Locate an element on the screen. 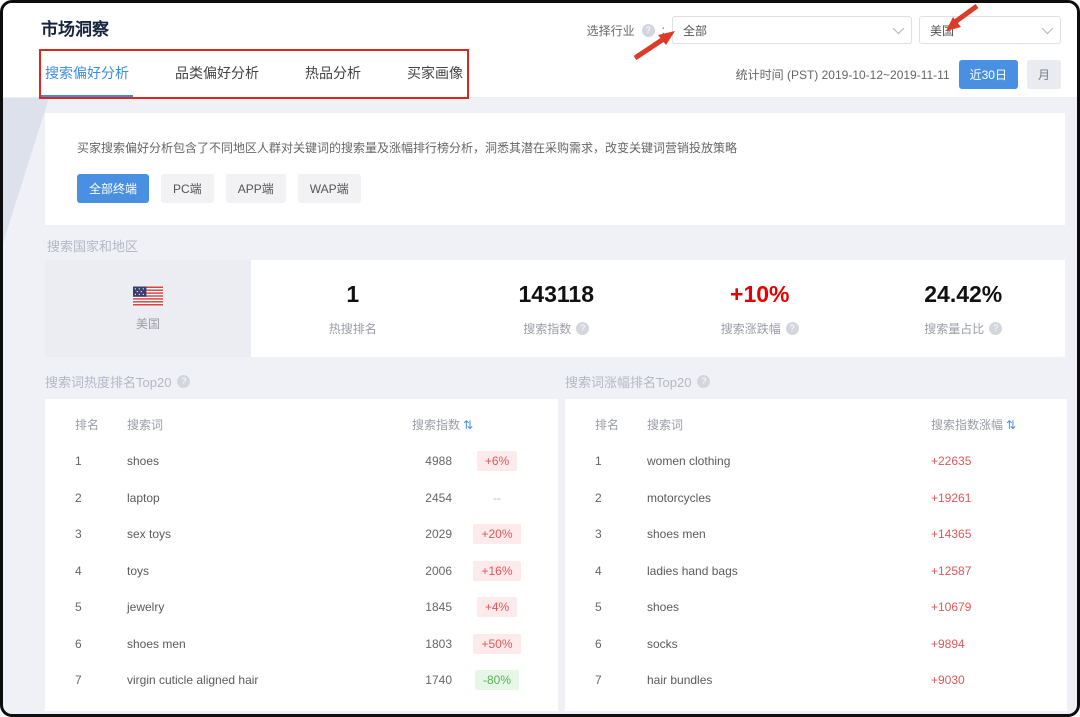  keyword-cell: shoes is located at coordinates (143, 461).